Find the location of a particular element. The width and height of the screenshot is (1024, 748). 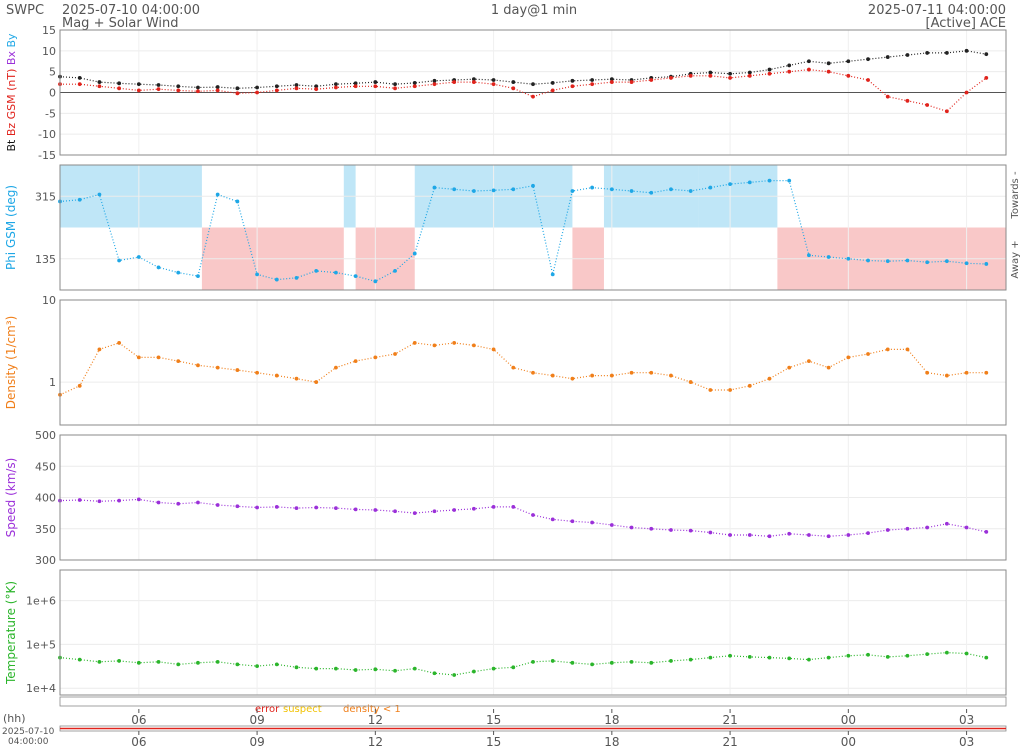

y-tick-label: 135 is located at coordinates (45, 259).